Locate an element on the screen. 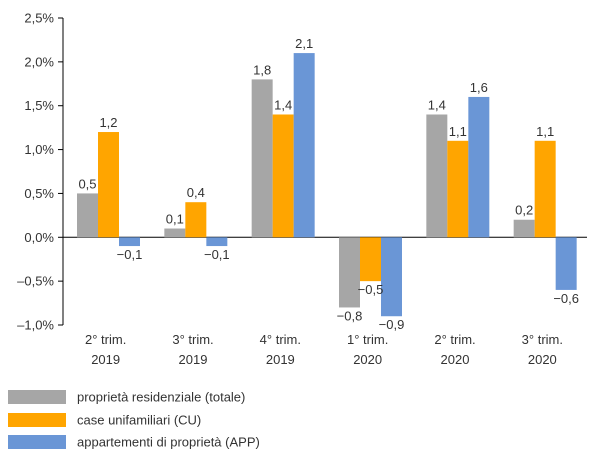 This screenshot has height=457, width=589. data-label: 1,2 is located at coordinates (108, 122).